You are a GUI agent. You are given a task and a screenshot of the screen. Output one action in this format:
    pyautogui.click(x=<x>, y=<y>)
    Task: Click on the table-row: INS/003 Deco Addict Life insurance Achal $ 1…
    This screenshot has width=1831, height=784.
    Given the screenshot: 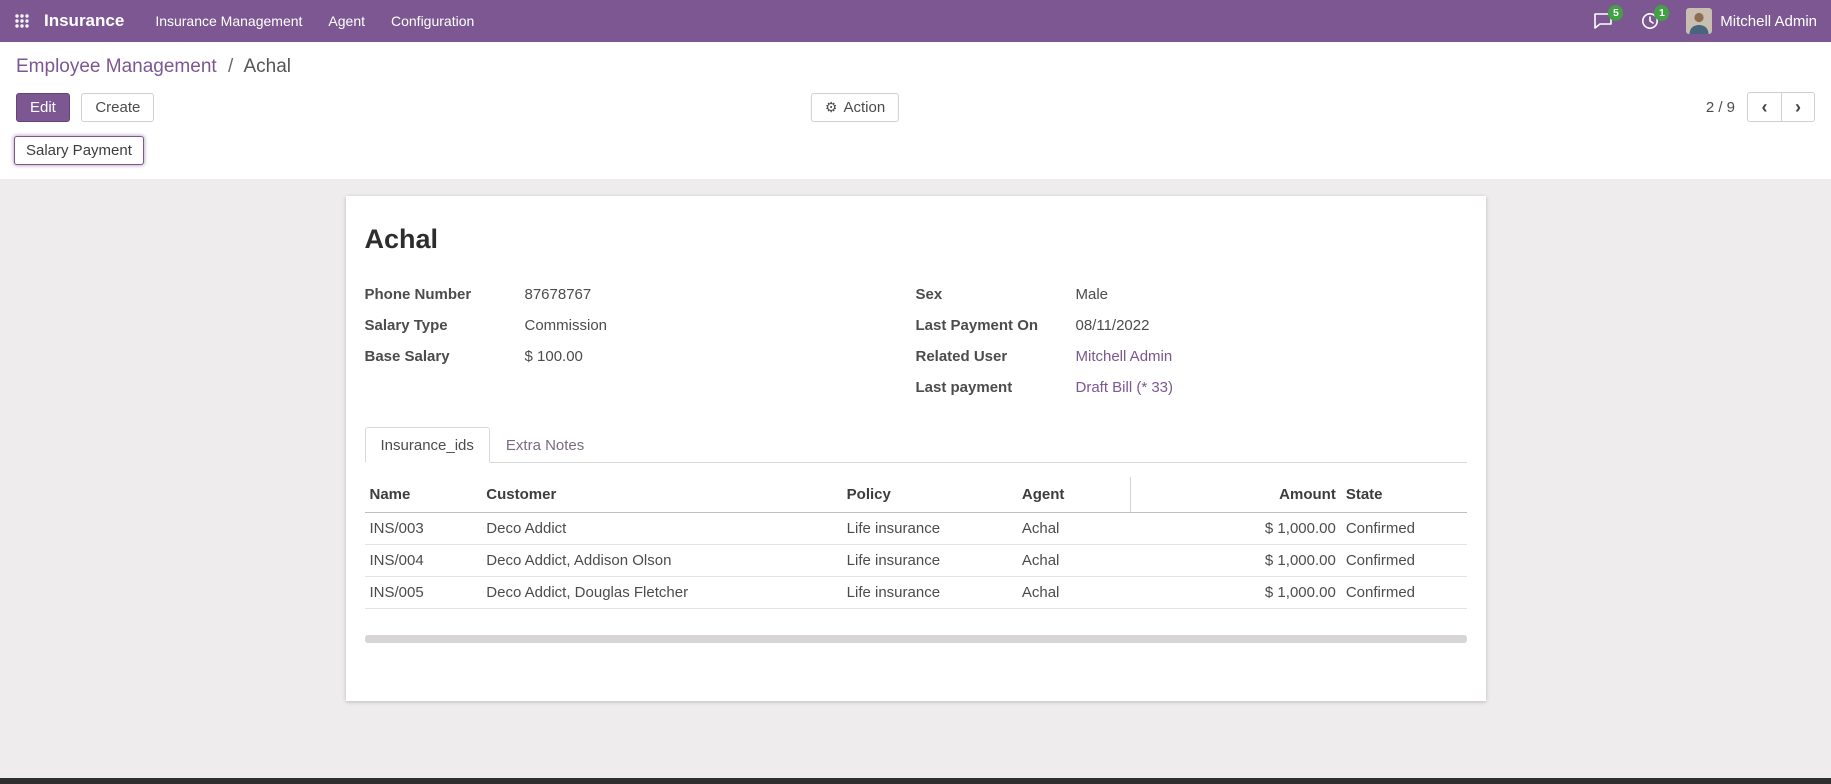 What is the action you would take?
    pyautogui.click(x=915, y=528)
    